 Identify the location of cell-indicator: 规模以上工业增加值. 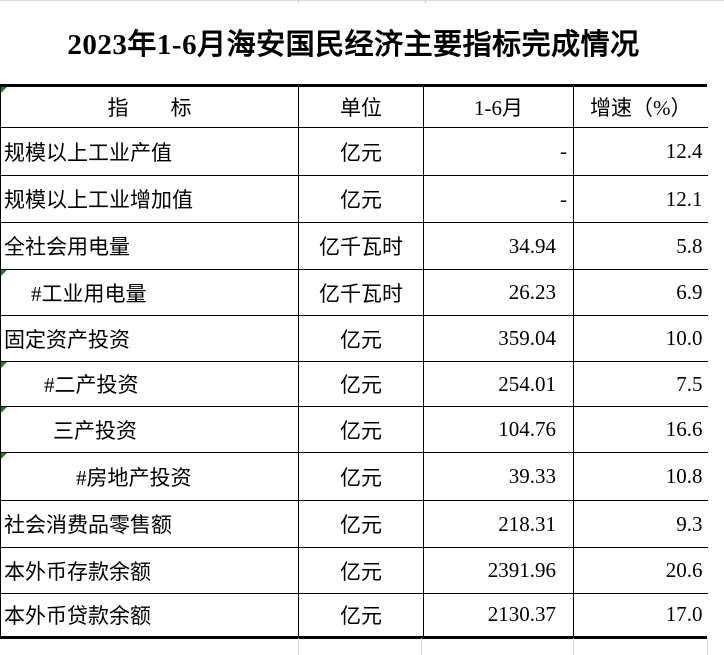
(149, 199).